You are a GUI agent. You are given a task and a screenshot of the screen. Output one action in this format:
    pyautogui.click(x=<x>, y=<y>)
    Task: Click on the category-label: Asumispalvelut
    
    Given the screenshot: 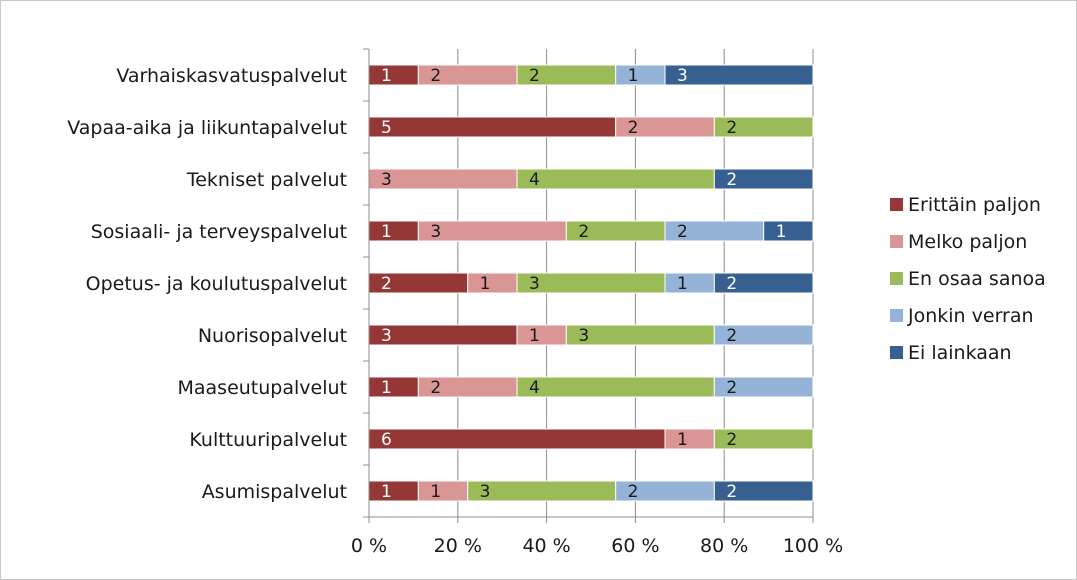 What is the action you would take?
    pyautogui.click(x=274, y=492)
    